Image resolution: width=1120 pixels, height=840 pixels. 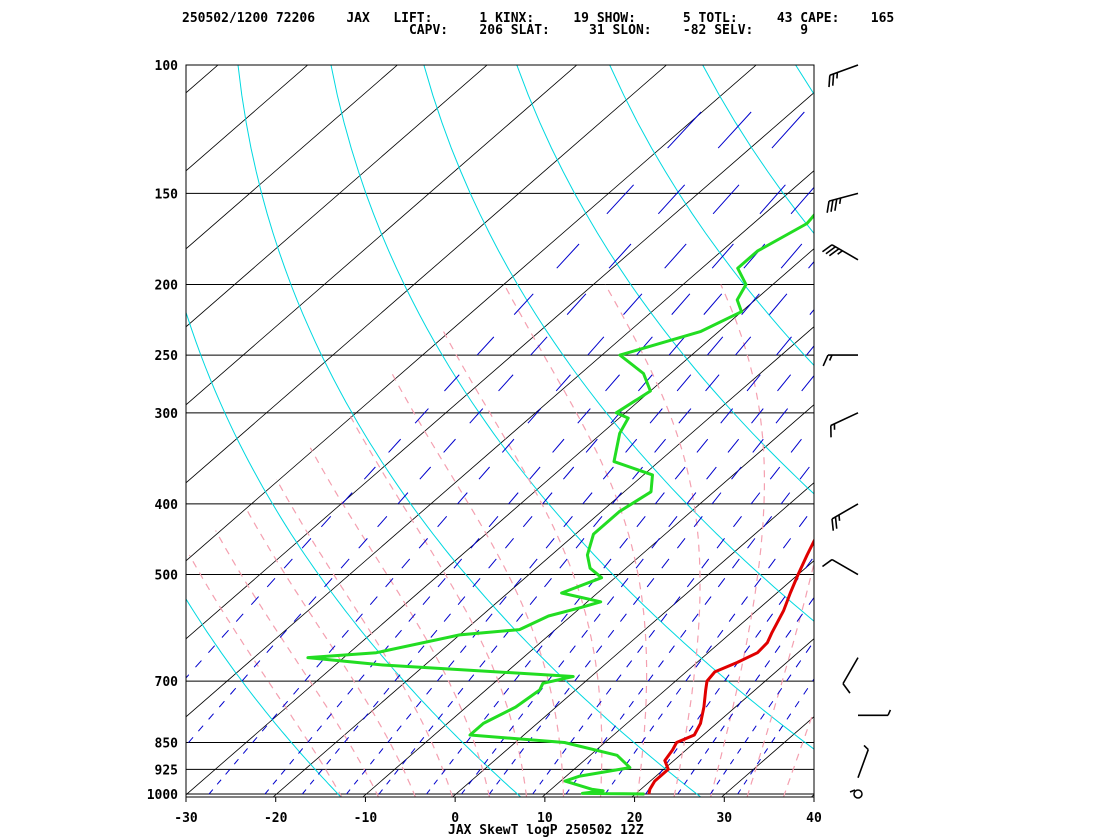 I want to click on temperature-tick-label: 30, so click(x=724, y=818).